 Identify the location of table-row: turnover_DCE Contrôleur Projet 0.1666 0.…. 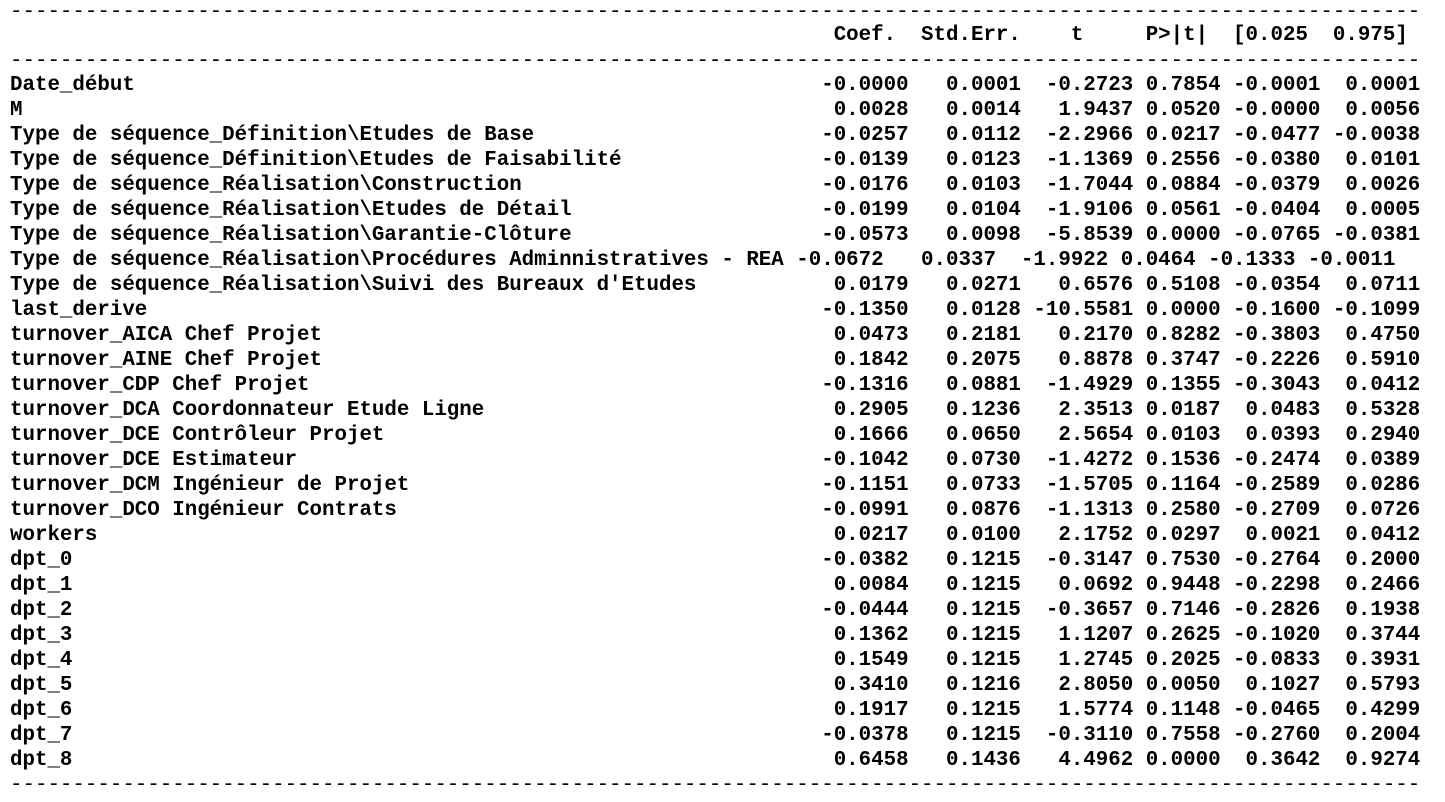
(715, 435).